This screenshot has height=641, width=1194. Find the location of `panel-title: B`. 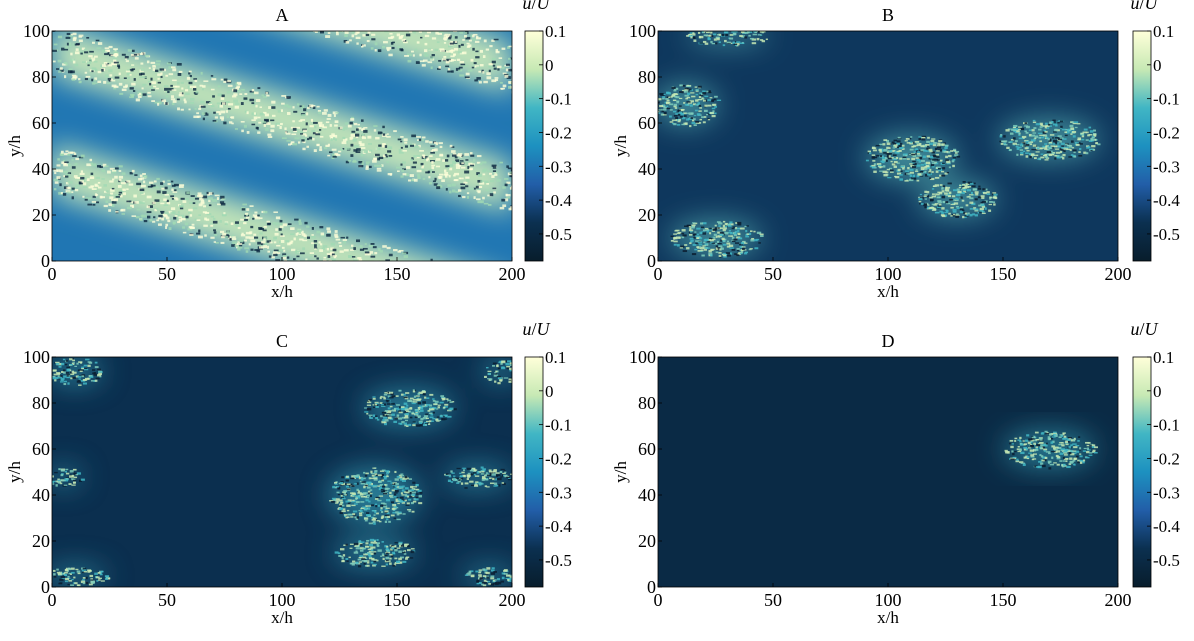

panel-title: B is located at coordinates (888, 15).